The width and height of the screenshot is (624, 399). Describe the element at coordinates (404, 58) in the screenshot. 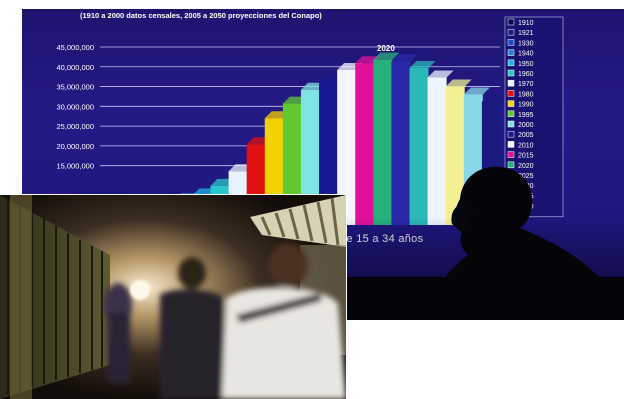

I see `bar-top-2025` at that location.